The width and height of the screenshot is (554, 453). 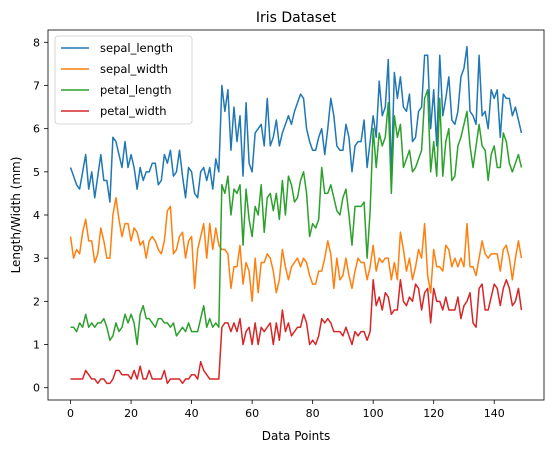 I want to click on y-tick-label: 3, so click(x=36, y=258).